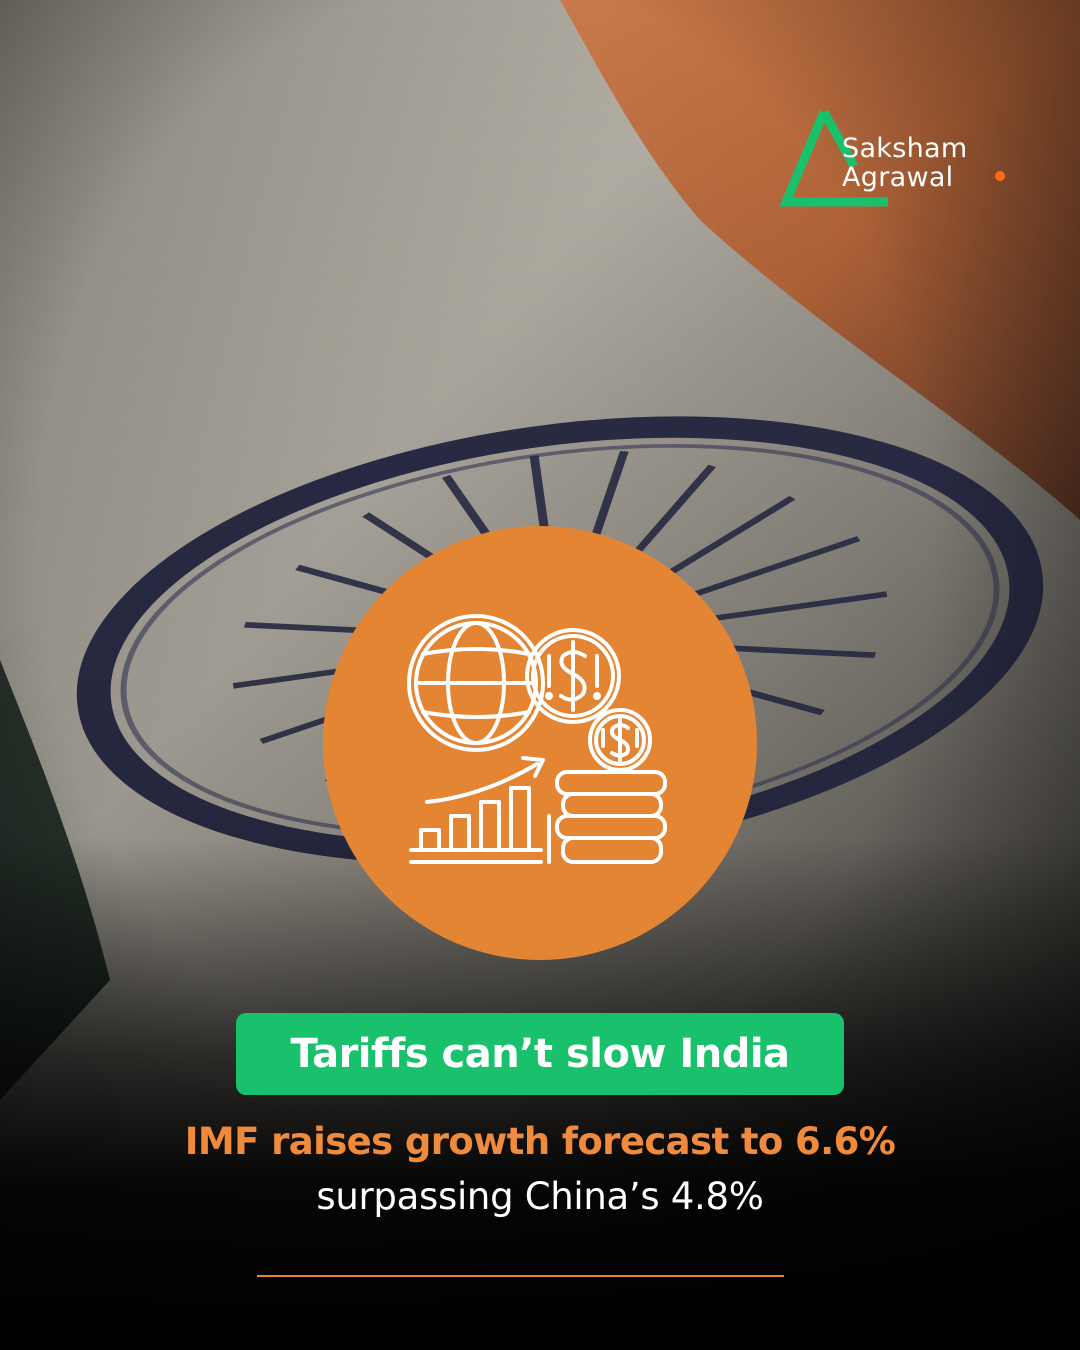 The image size is (1080, 1350). I want to click on brand-dot, so click(1000, 176).